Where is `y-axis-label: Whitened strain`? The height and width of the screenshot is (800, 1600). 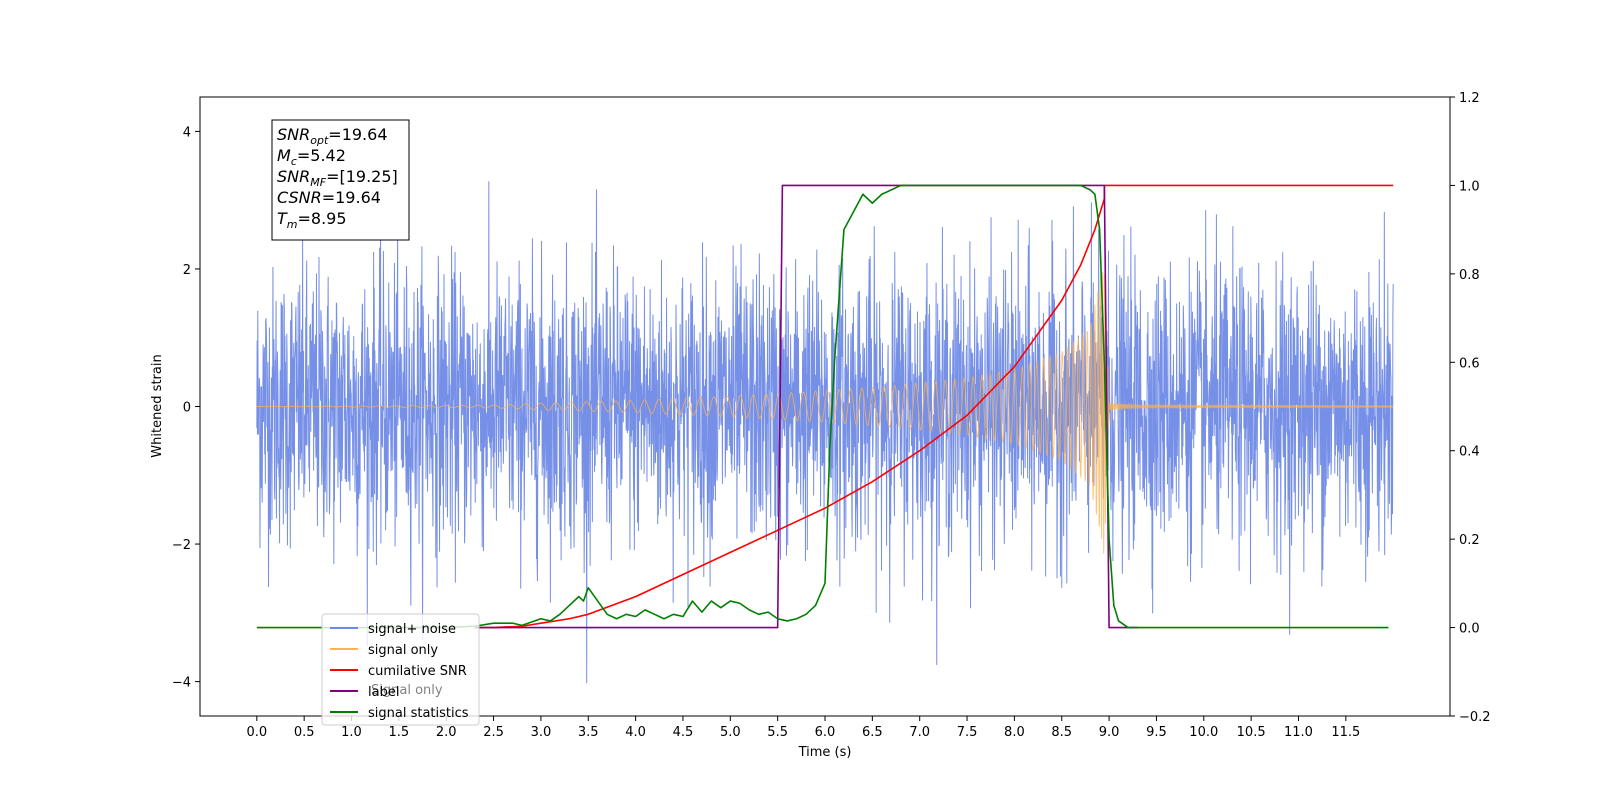 y-axis-label: Whitened strain is located at coordinates (157, 405).